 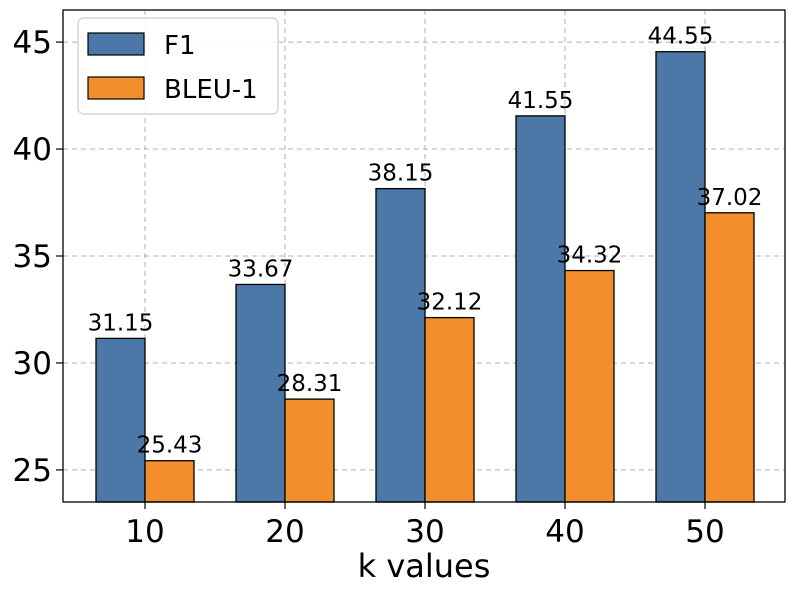 What do you see at coordinates (450, 303) in the screenshot?
I see `bar-value-label-bleu-1: 32.12` at bounding box center [450, 303].